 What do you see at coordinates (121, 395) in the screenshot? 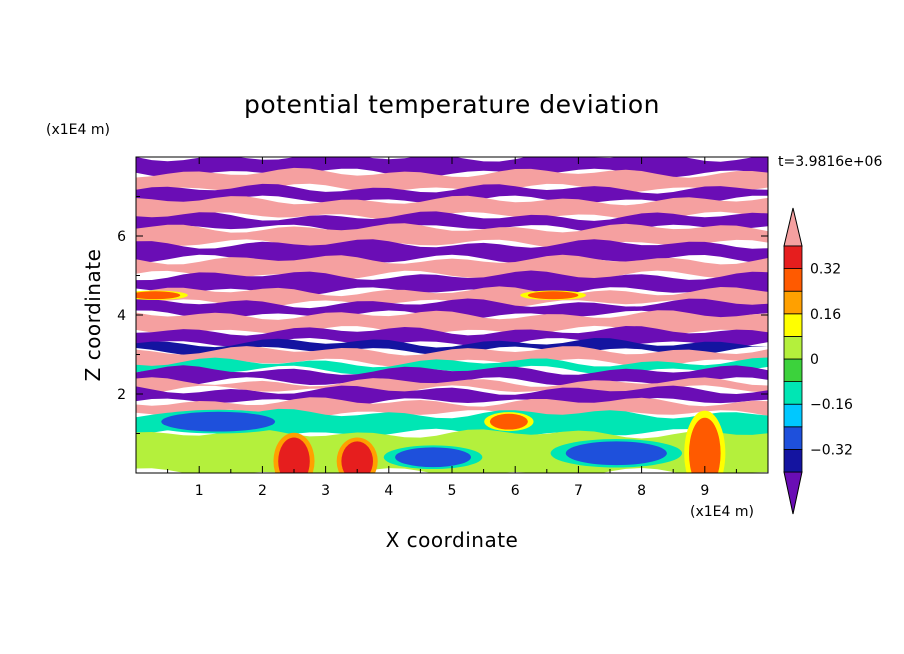
I see `y-tick-label: 2` at bounding box center [121, 395].